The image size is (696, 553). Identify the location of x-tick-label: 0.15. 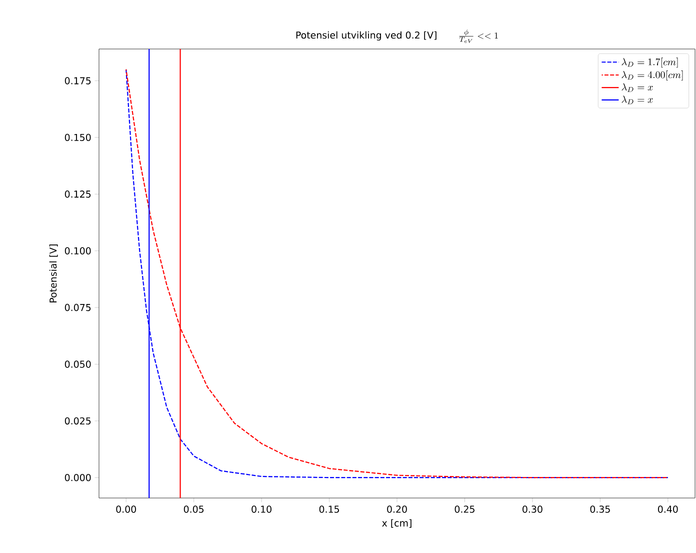
(329, 509).